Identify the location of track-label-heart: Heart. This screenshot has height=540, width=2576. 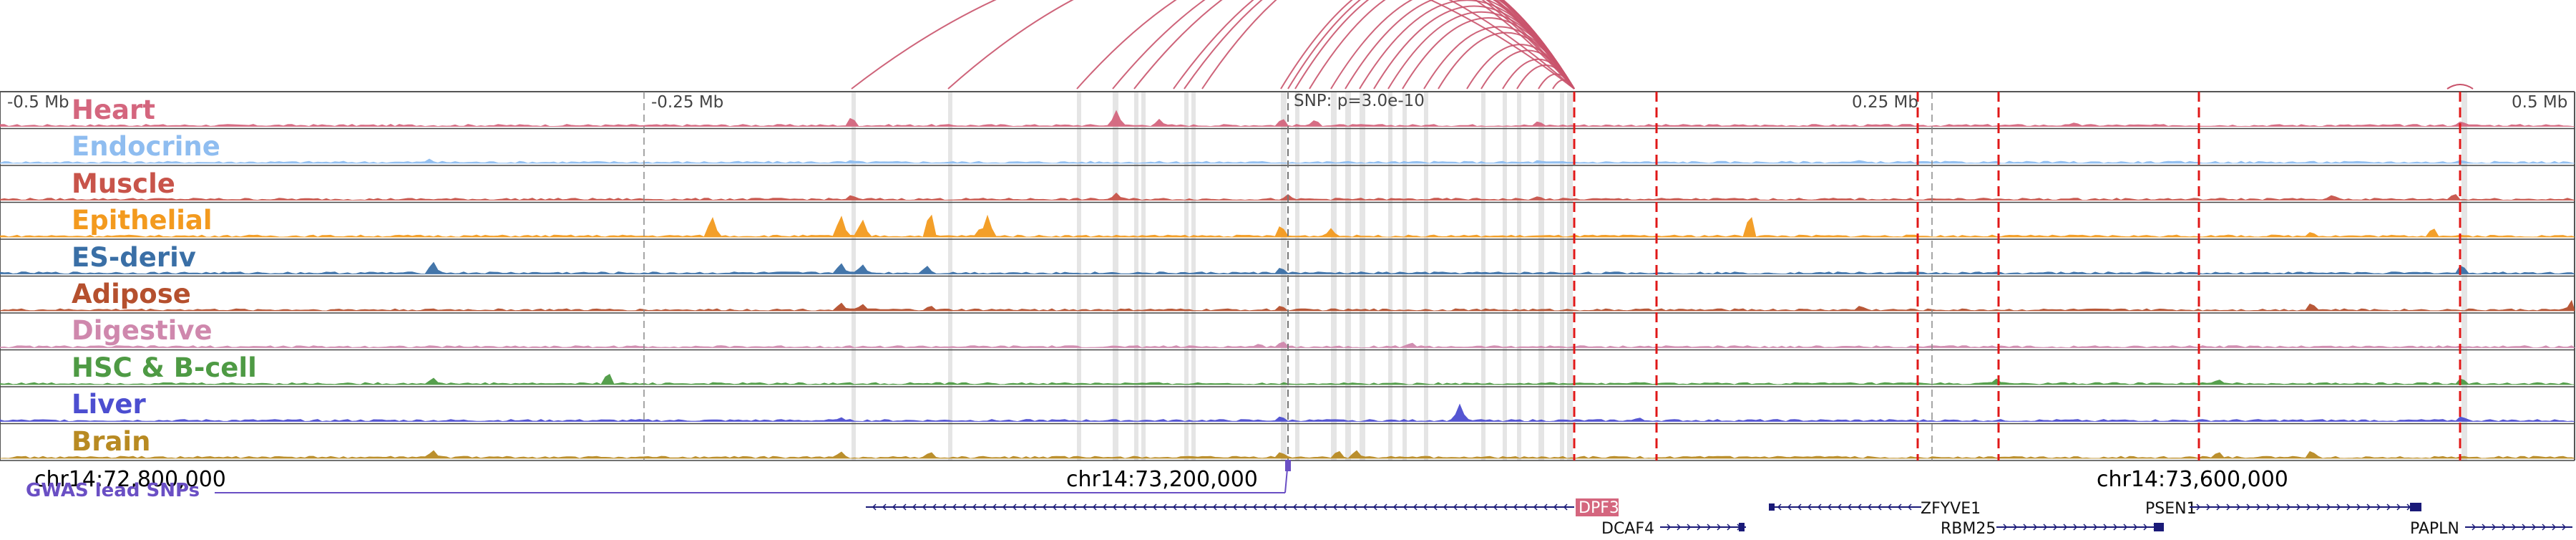
(113, 110).